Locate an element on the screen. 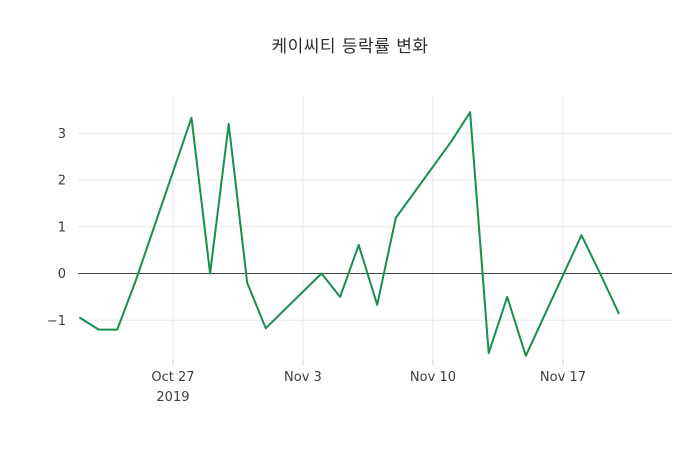  y-tick-label: 0 is located at coordinates (62, 274).